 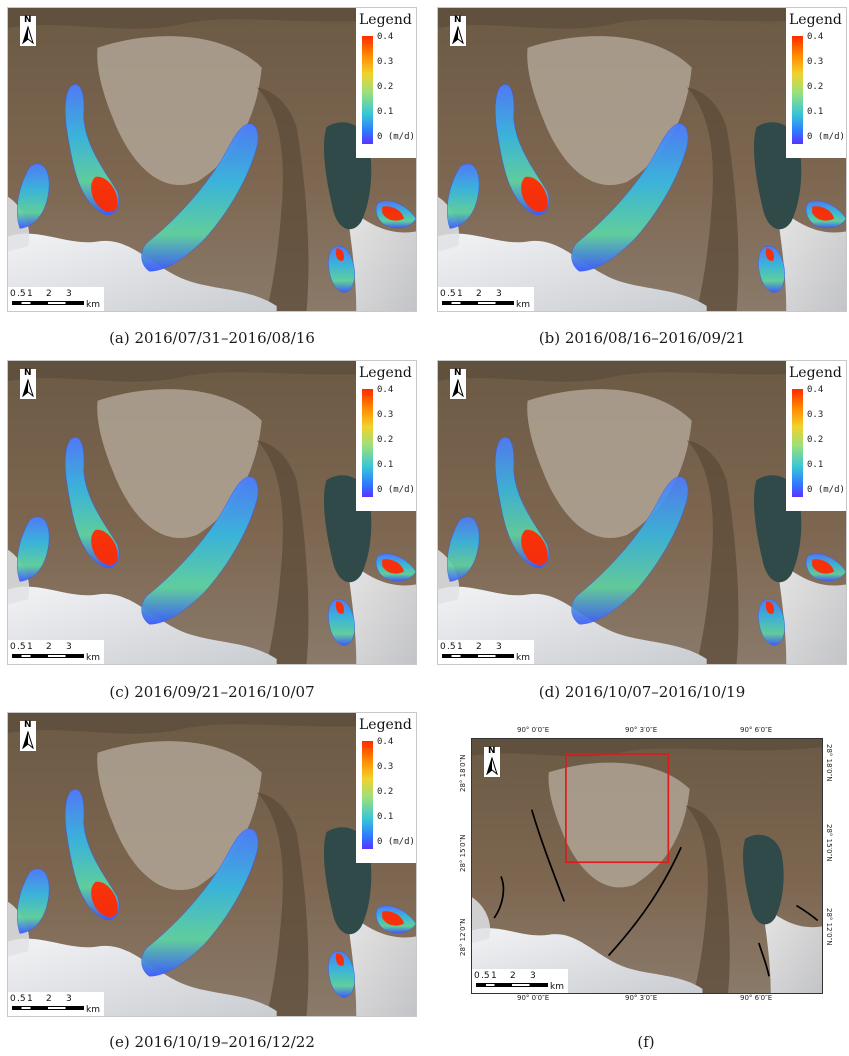 What do you see at coordinates (641, 730) in the screenshot?
I see `longitude-label-top: 90° 3′0″E` at bounding box center [641, 730].